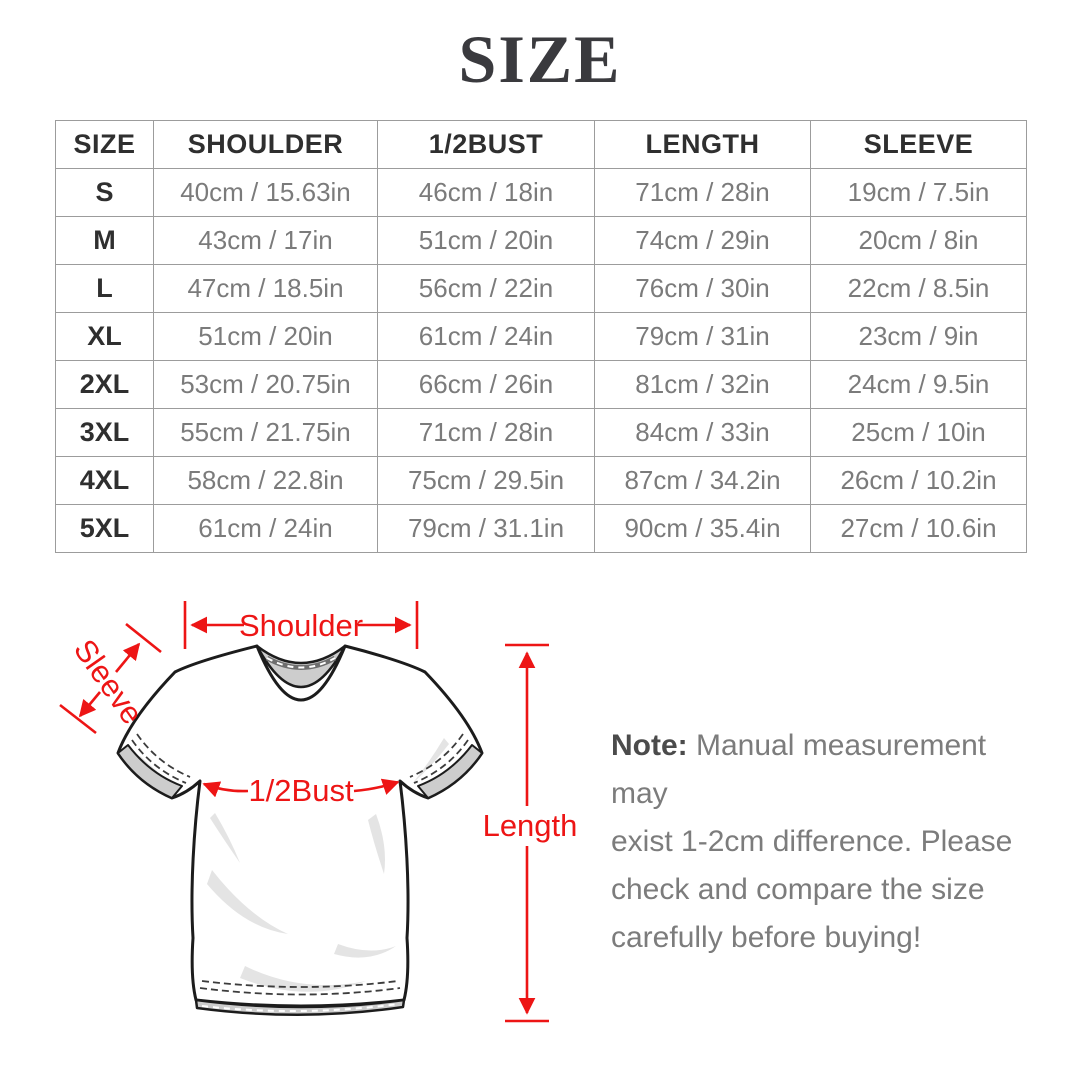 The image size is (1080, 1080). Describe the element at coordinates (799, 769) in the screenshot. I see `note-line: Manual measurement may` at that location.